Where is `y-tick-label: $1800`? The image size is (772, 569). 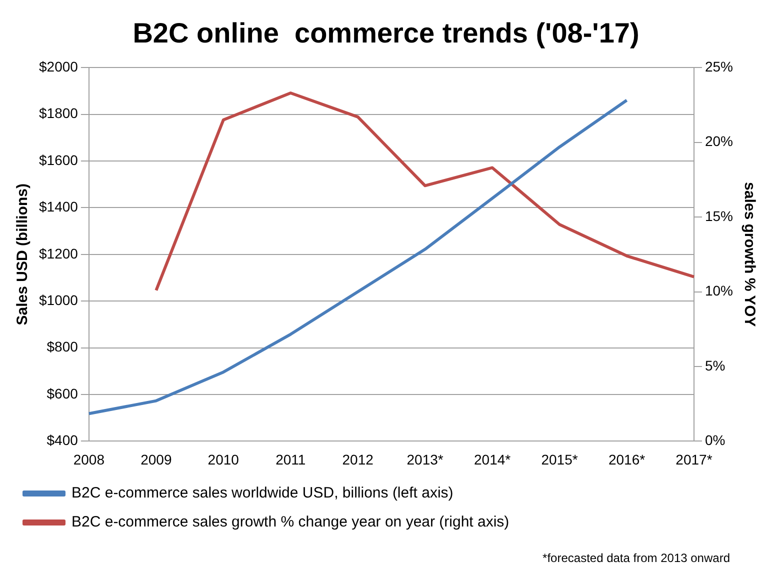 y-tick-label: $1800 is located at coordinates (58, 113).